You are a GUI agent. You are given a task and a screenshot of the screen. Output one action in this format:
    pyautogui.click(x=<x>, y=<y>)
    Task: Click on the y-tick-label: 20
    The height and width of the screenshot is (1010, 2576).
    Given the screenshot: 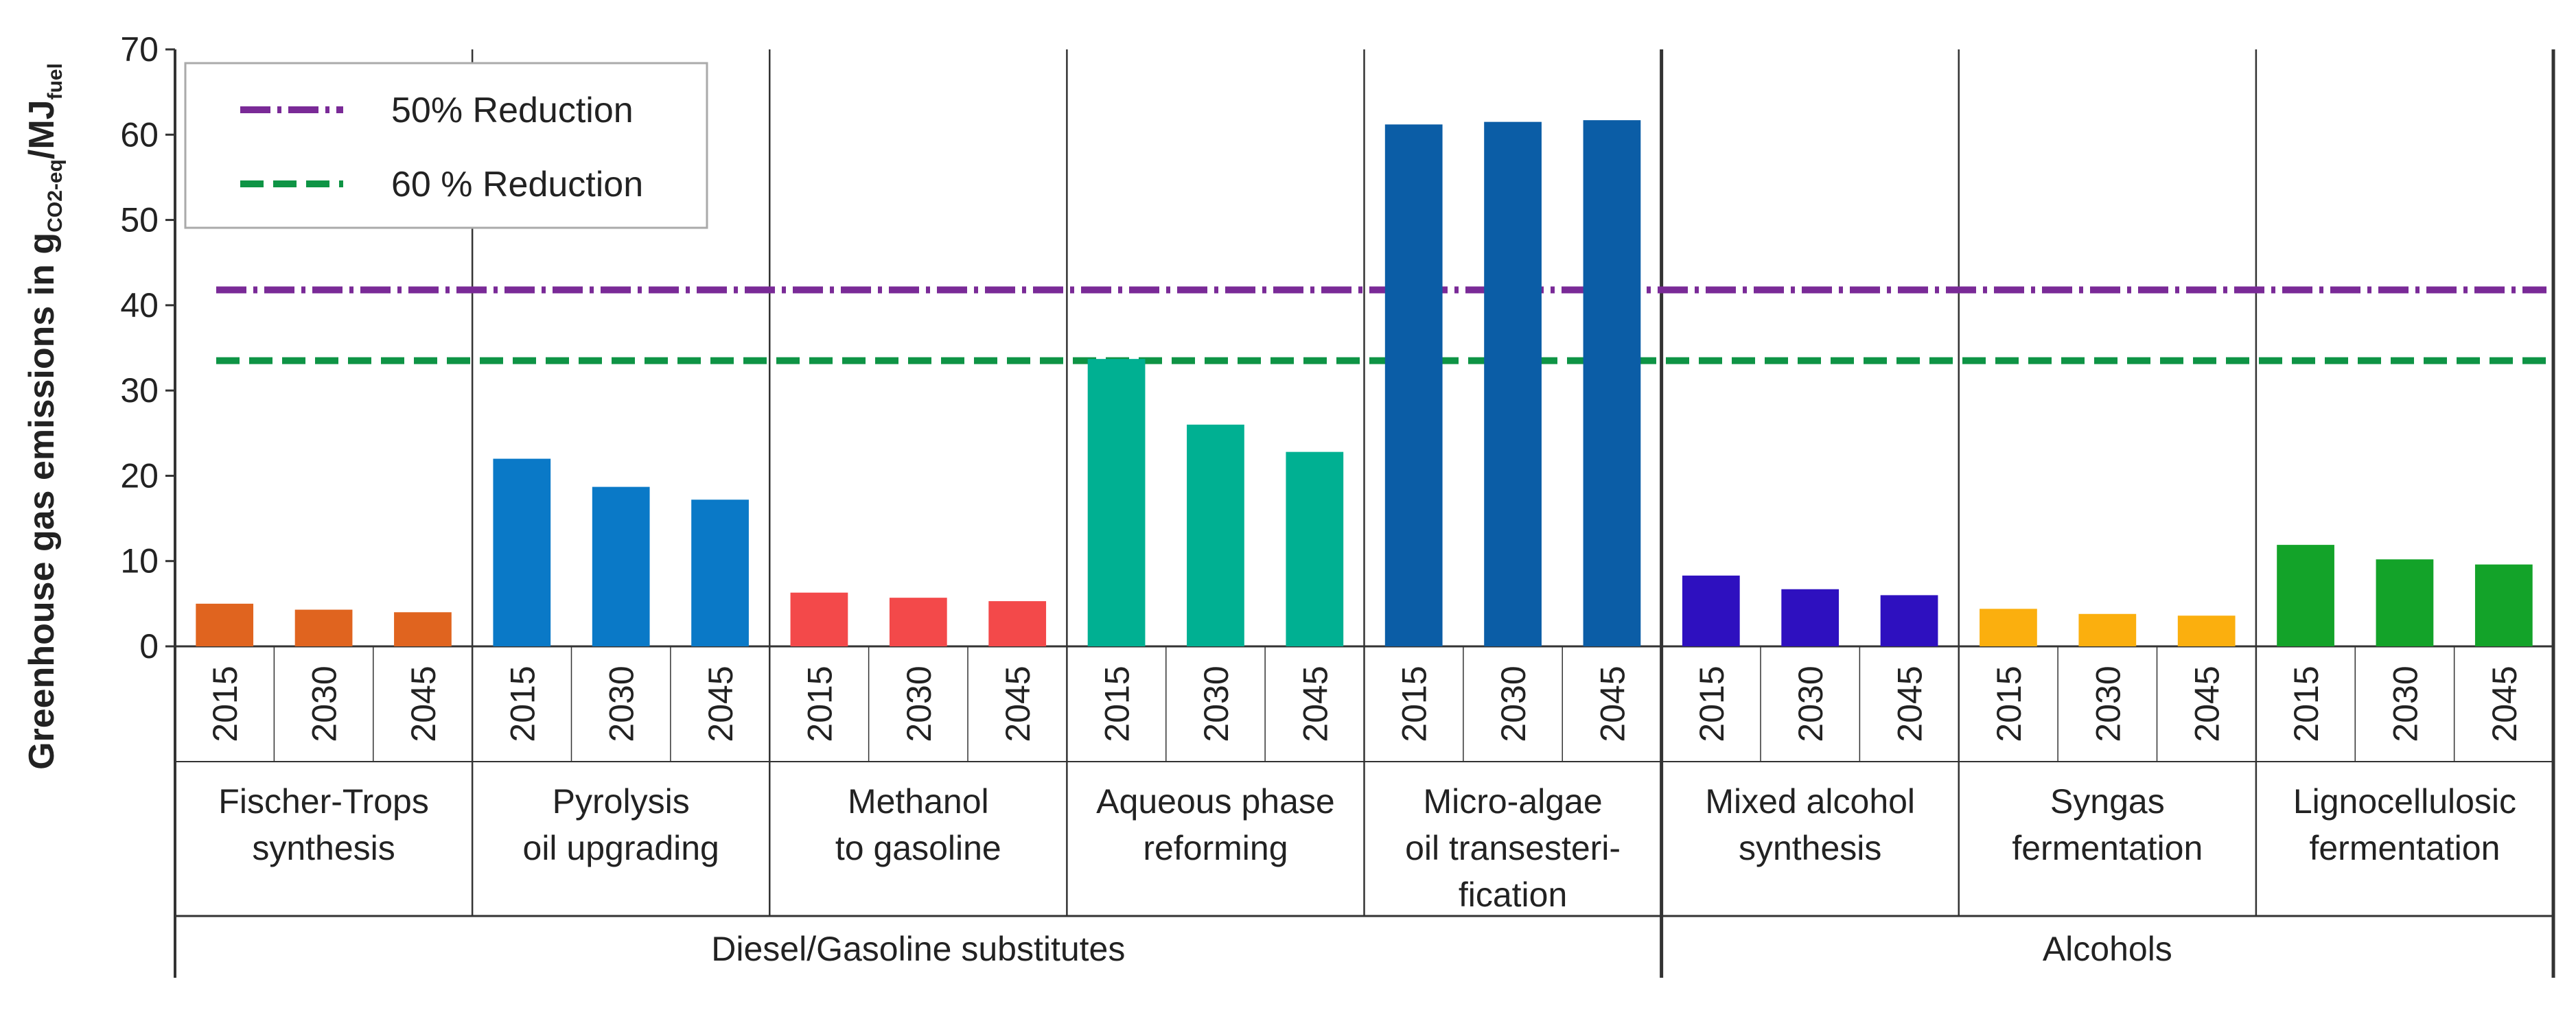 What is the action you would take?
    pyautogui.click(x=139, y=475)
    